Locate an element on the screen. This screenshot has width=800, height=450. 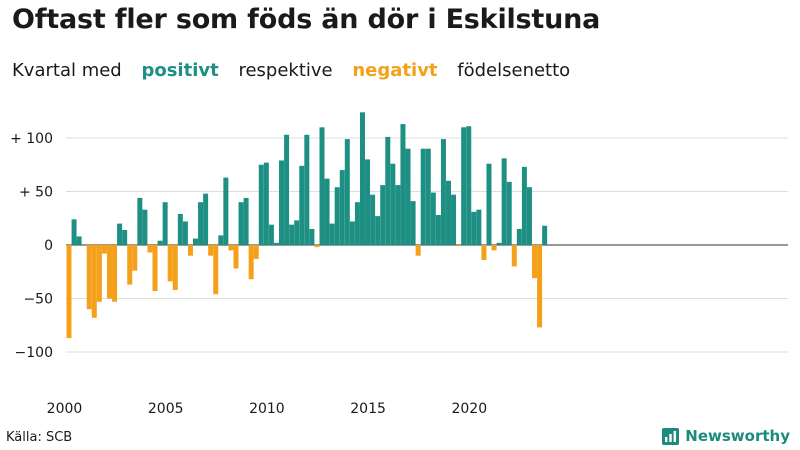
bar-2007-Q2 is located at coordinates (216, 270).